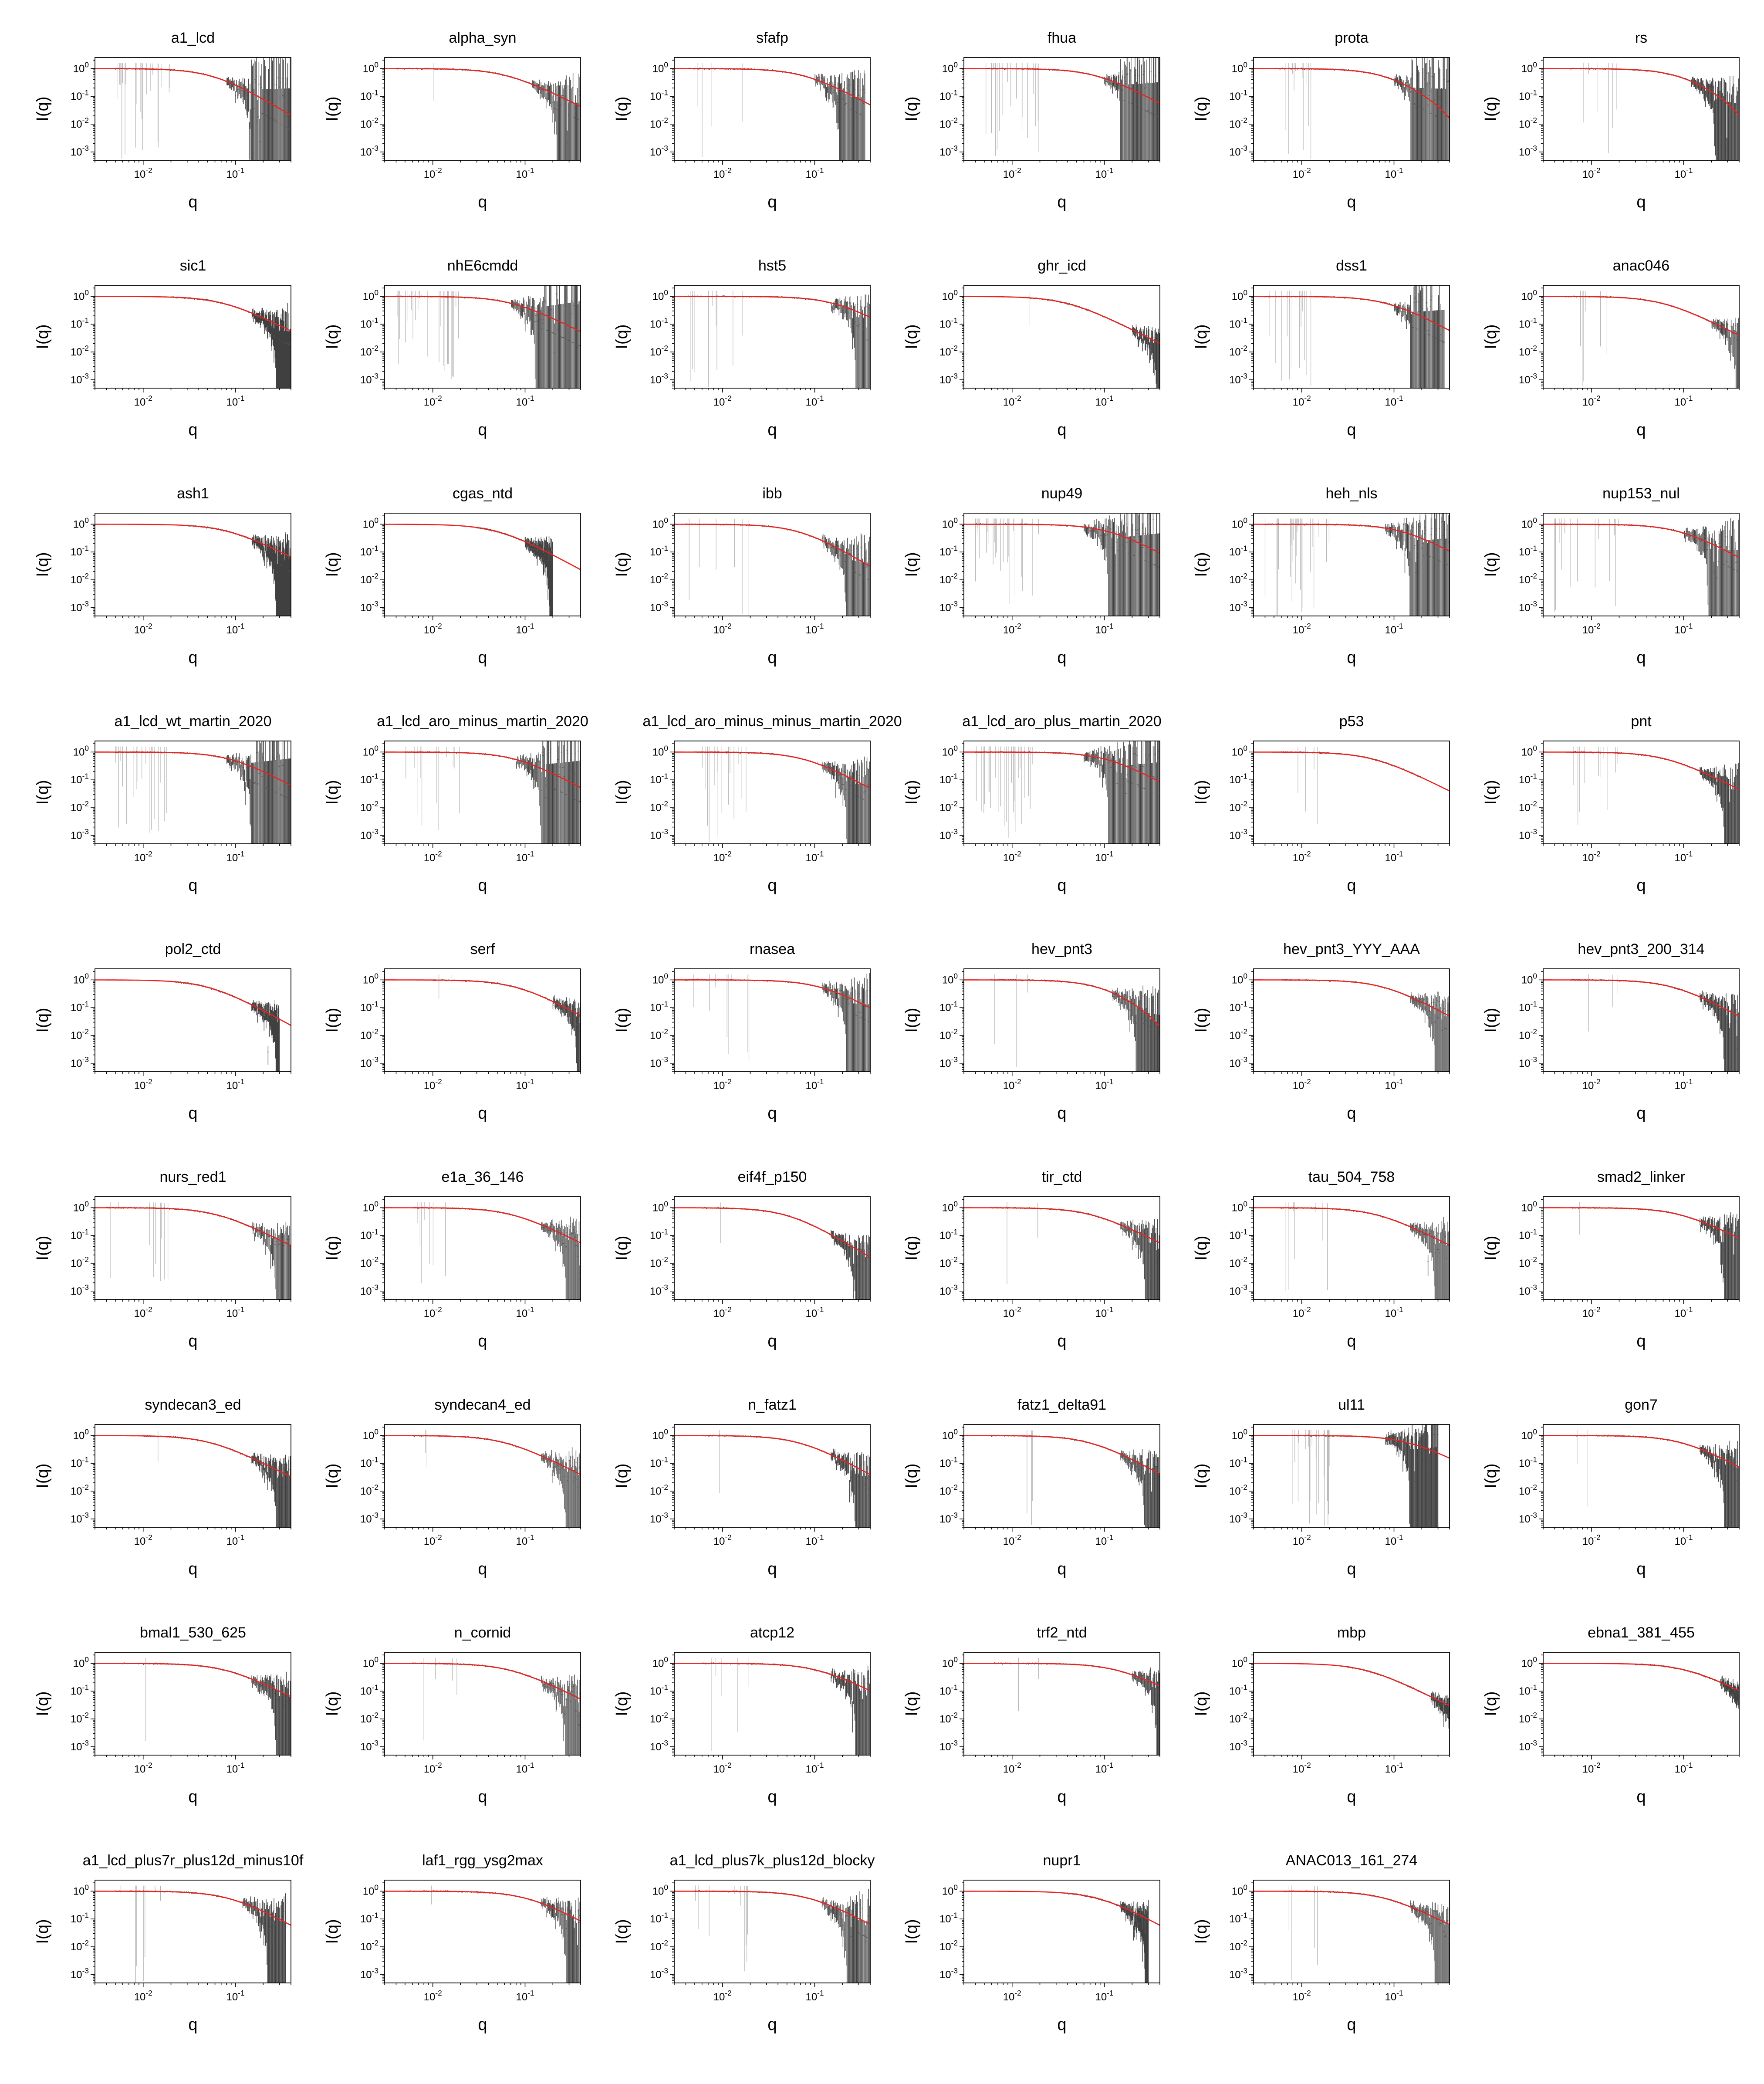 This screenshot has height=2084, width=1764. I want to click on subplot-title: pol2_ctd, so click(193, 949).